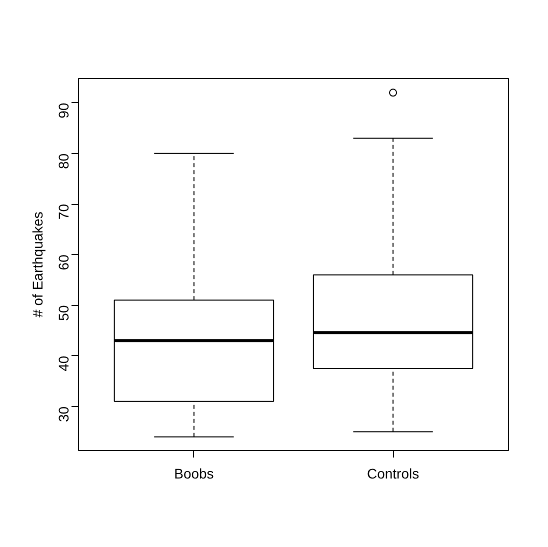 This screenshot has height=547, width=548. What do you see at coordinates (194, 474) in the screenshot?
I see `x-tick-label: Boobs` at bounding box center [194, 474].